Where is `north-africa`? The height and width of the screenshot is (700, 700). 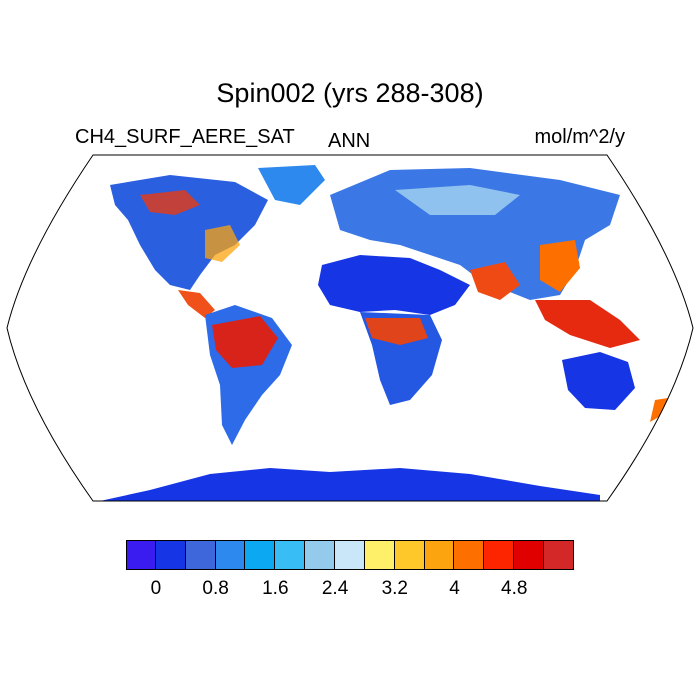 north-africa is located at coordinates (394, 285).